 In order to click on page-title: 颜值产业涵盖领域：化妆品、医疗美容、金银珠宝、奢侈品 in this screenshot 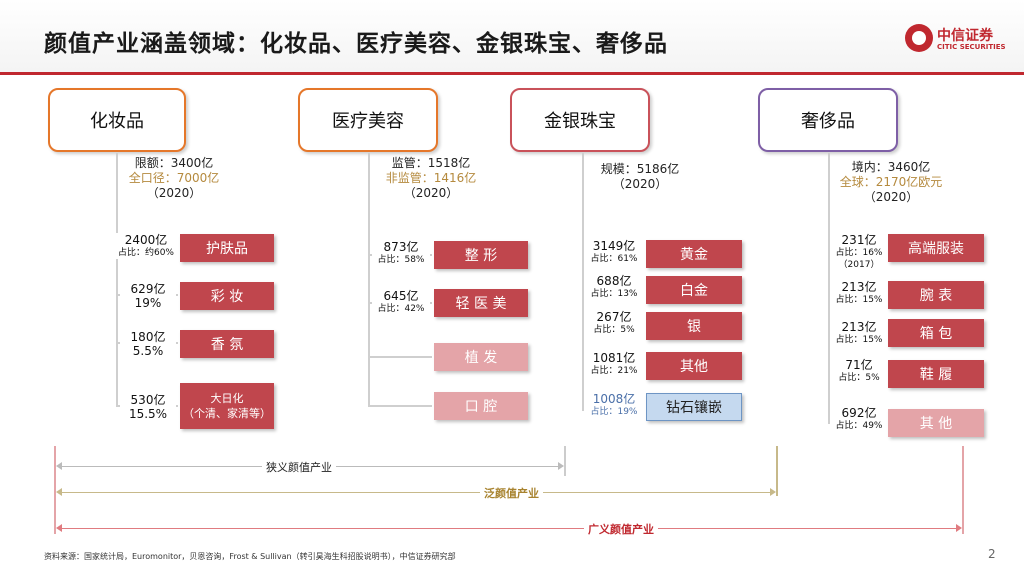, I will do `click(356, 44)`.